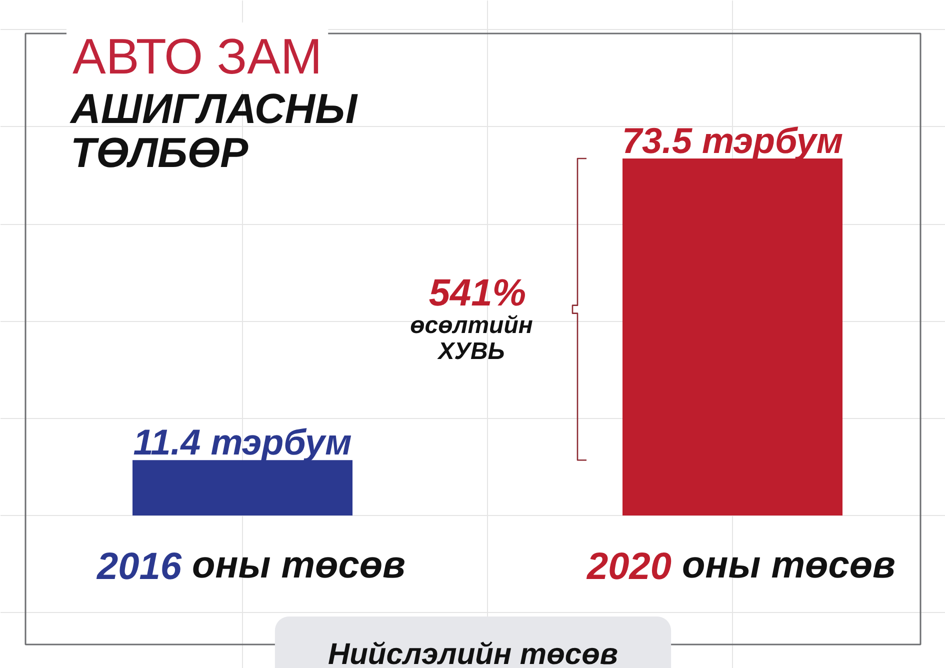 This screenshot has width=945, height=668. I want to click on data-label: 73.5 тэрбум, so click(733, 140).